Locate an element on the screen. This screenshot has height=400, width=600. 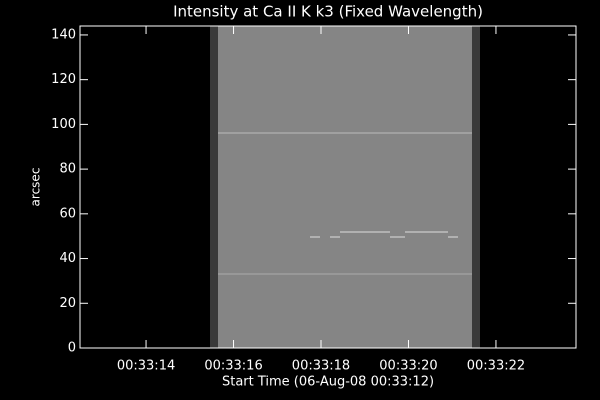
x-tick-label: 00:33:14 is located at coordinates (146, 366).